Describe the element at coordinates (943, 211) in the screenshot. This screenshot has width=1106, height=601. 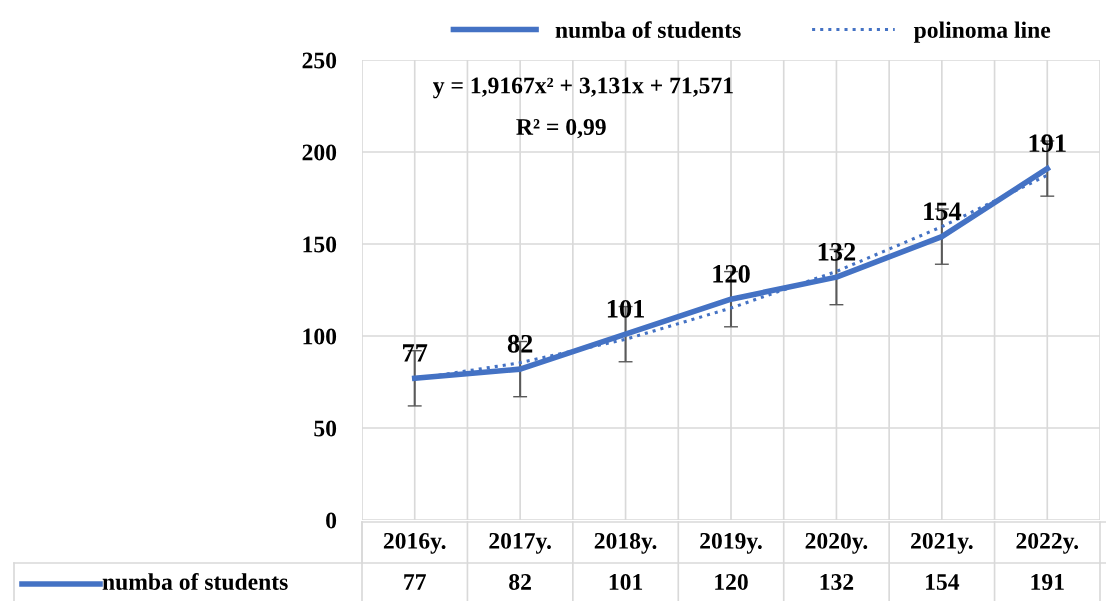
I see `text: 154` at that location.